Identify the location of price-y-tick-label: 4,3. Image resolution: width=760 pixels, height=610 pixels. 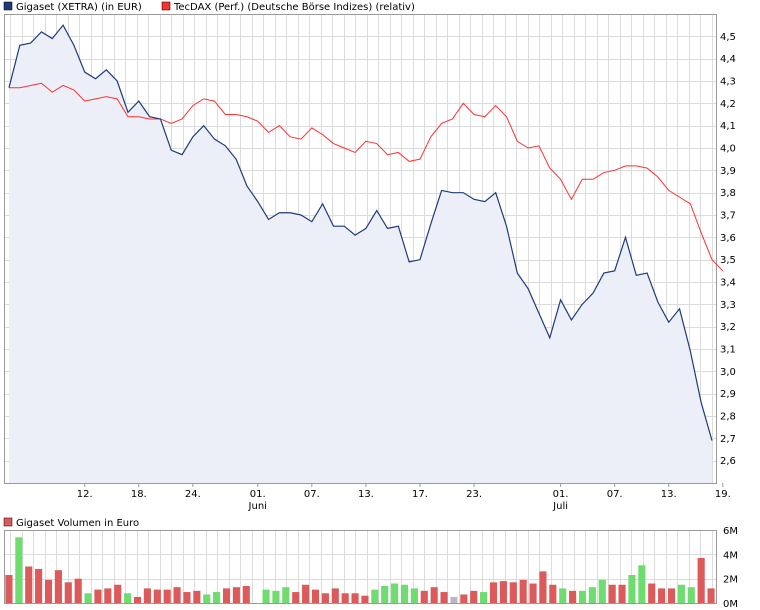
(728, 82).